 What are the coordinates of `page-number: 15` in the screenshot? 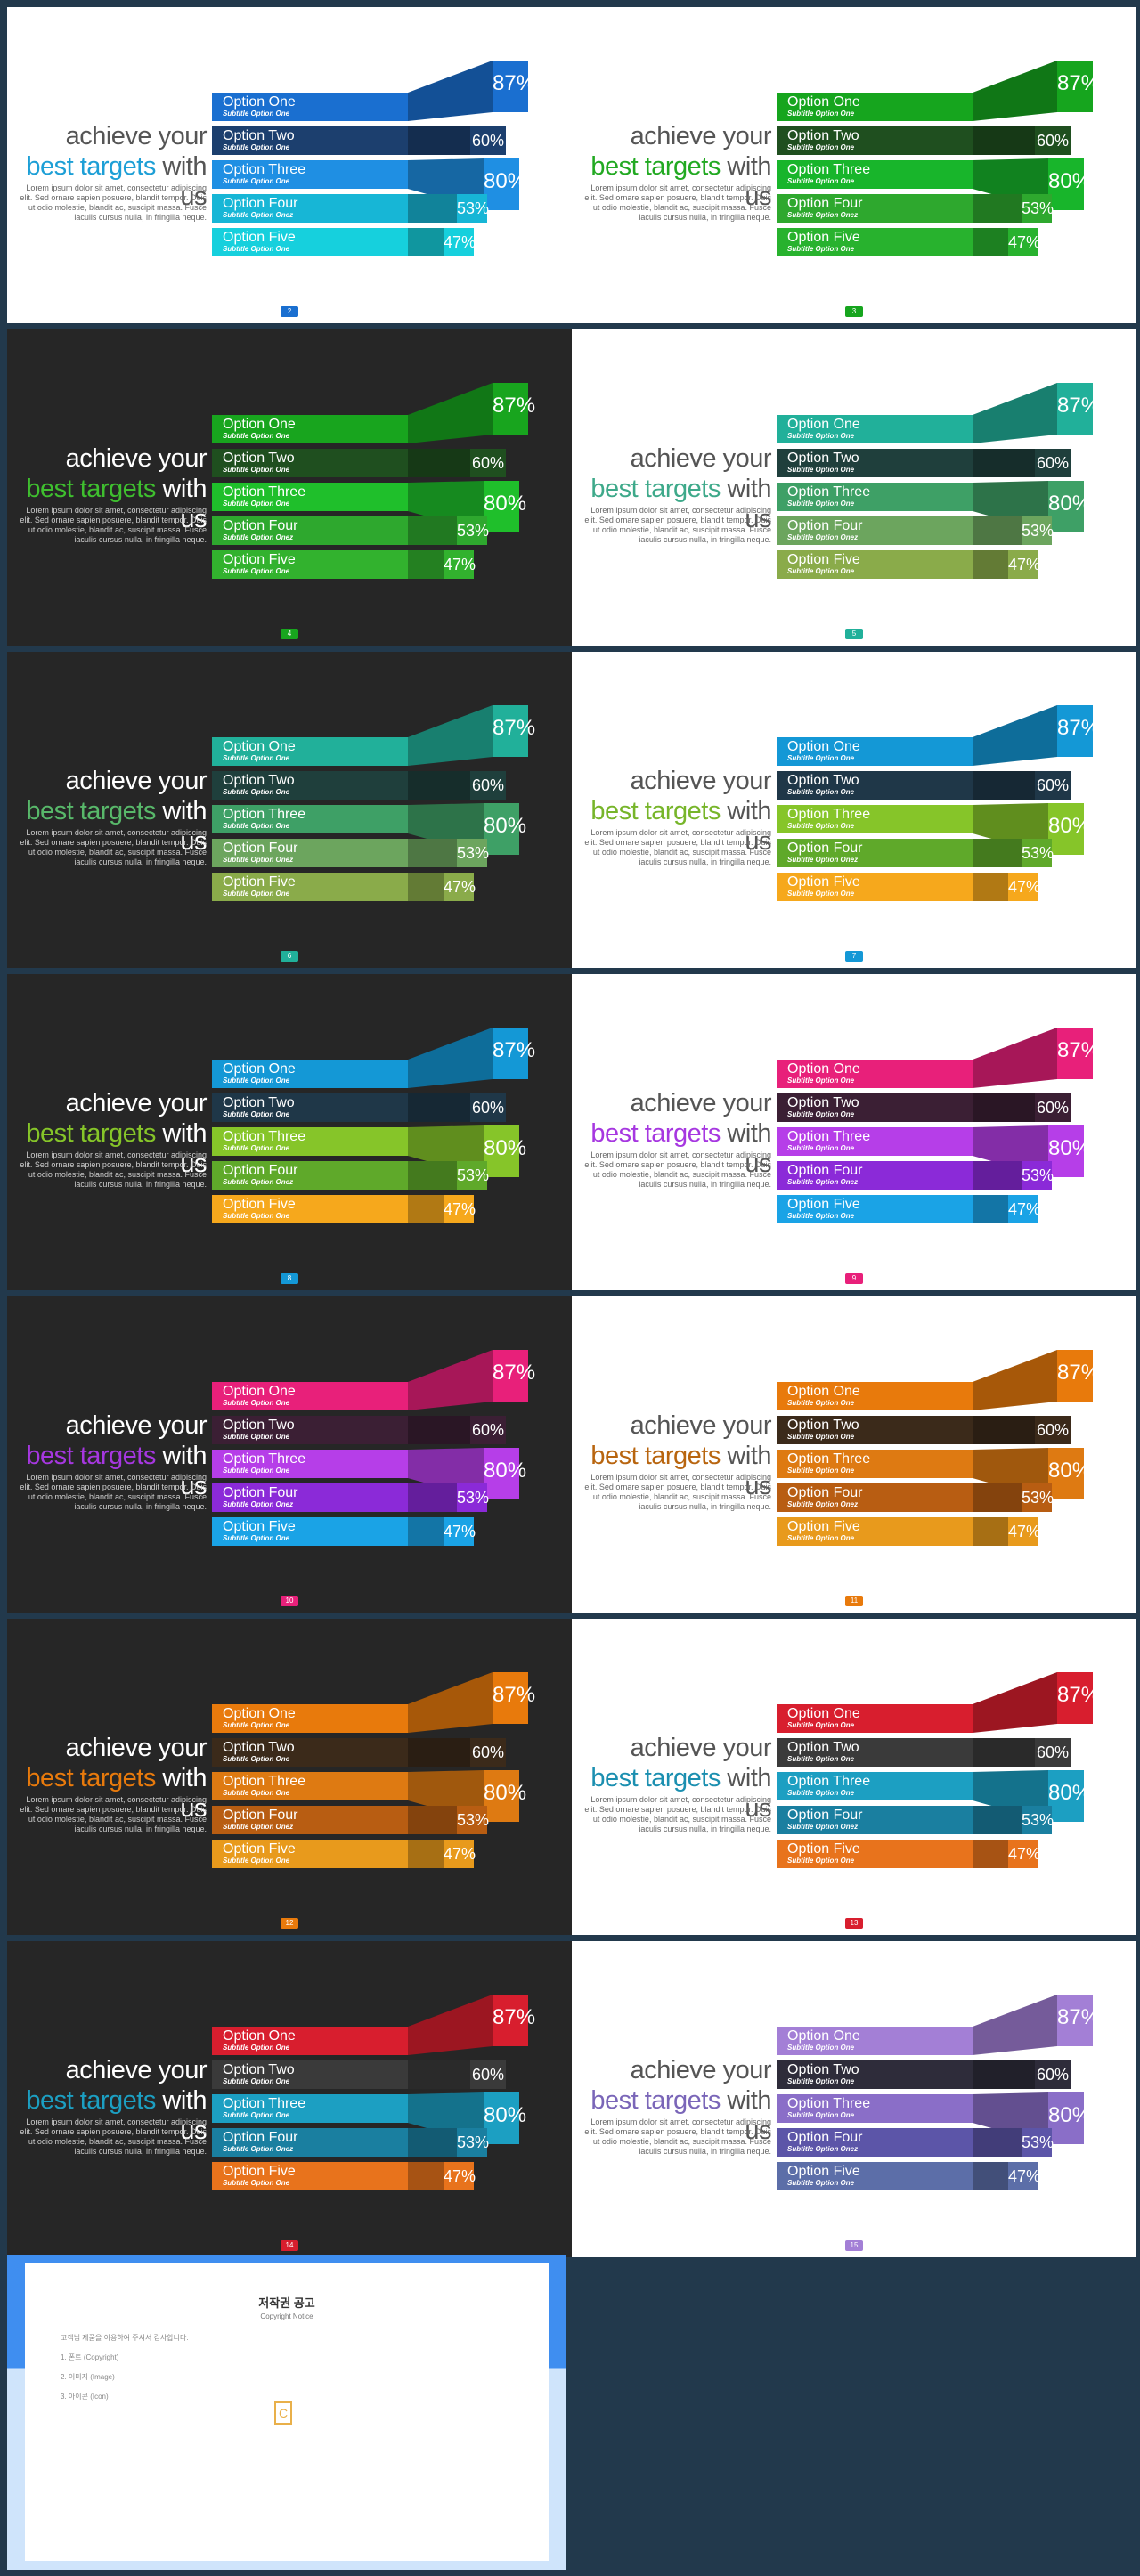 It's located at (854, 2245).